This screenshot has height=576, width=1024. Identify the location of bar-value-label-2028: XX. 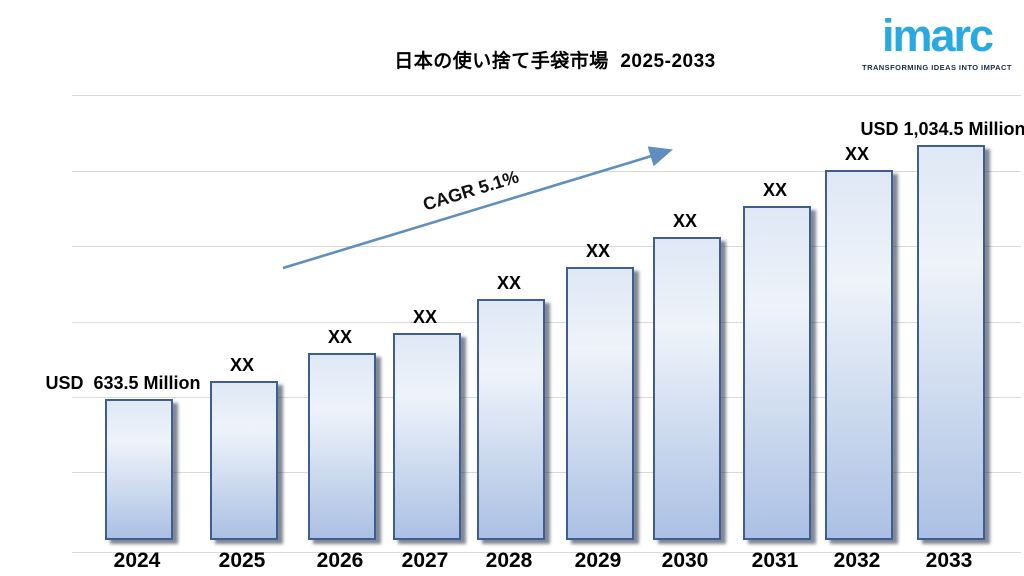
(509, 283).